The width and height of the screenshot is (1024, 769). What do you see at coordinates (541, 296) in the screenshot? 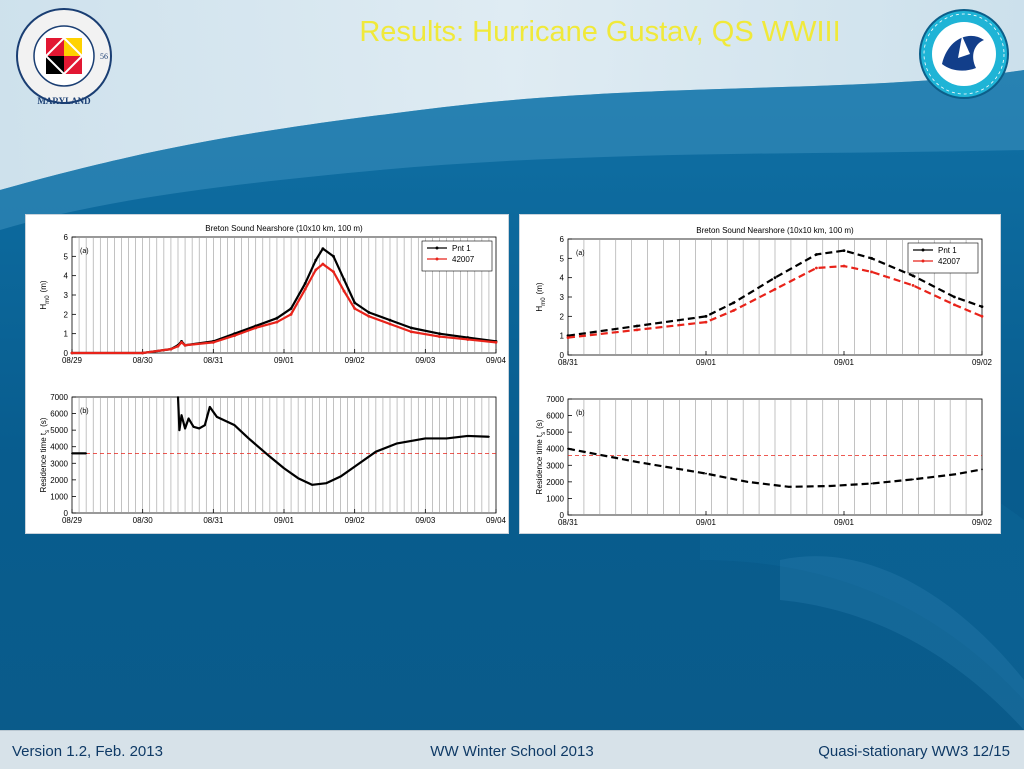
I see `y-axis-label: Hm0 (m)` at bounding box center [541, 296].